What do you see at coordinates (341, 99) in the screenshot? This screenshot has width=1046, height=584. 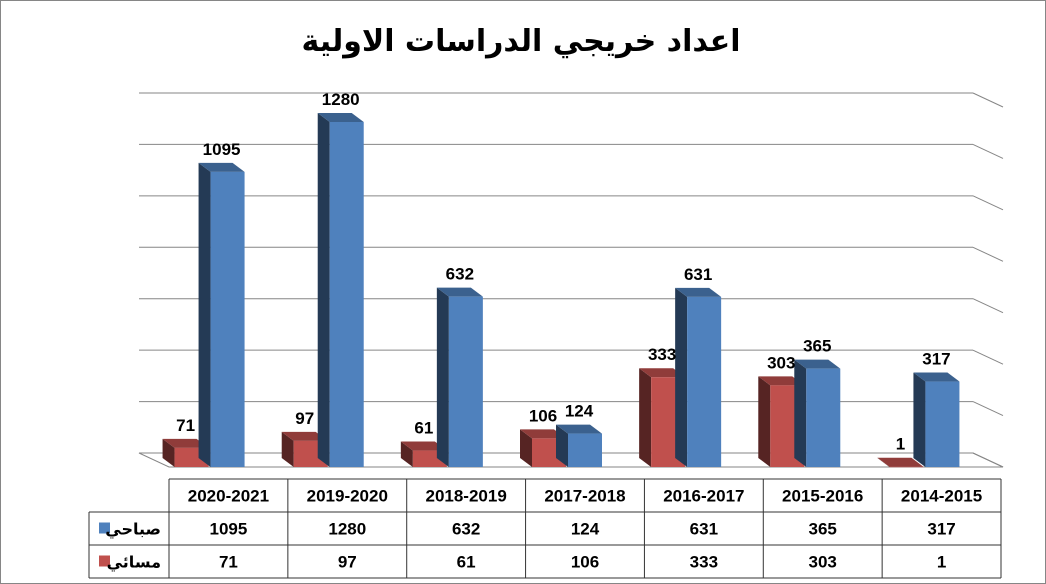 I see `data-label: 1280` at bounding box center [341, 99].